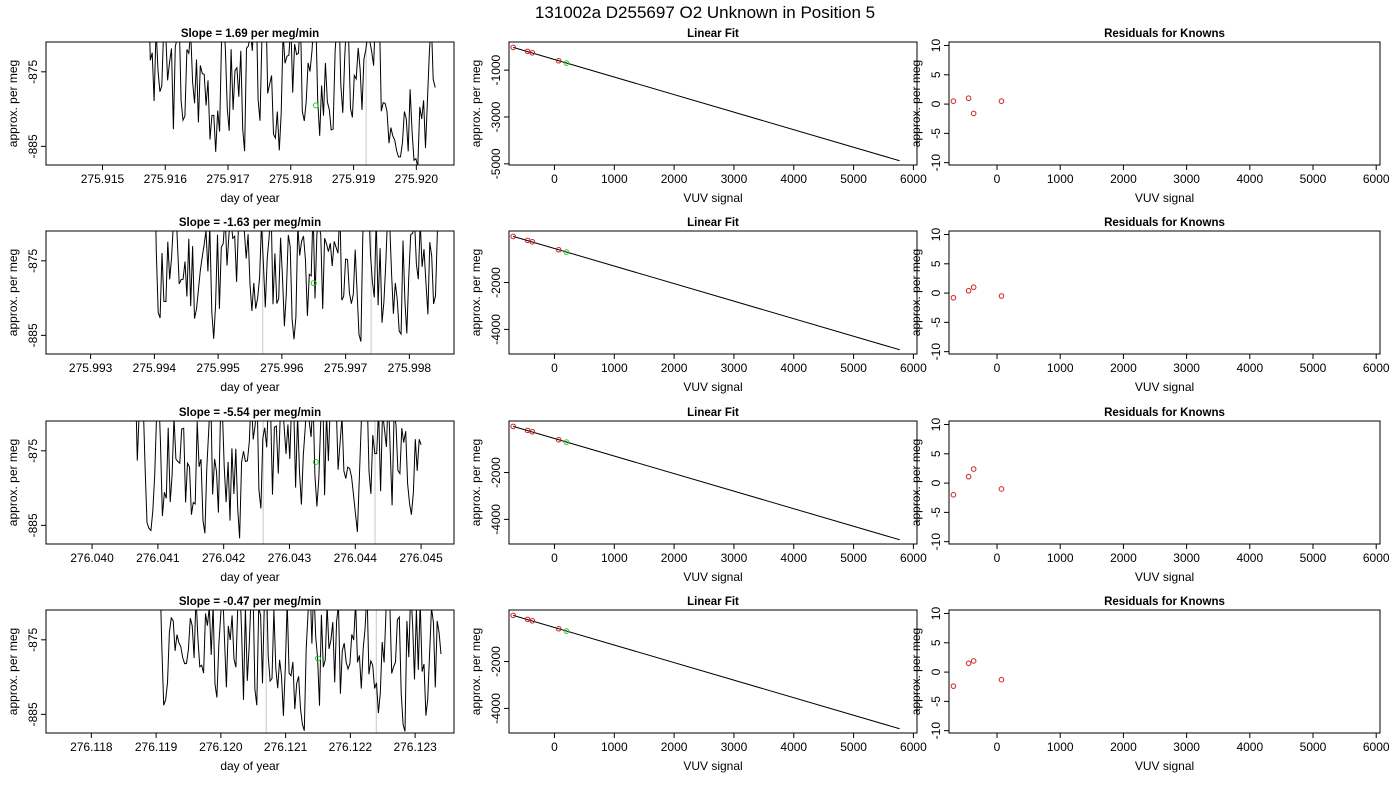  I want to click on x-tick-label: 276.119, so click(156, 747).